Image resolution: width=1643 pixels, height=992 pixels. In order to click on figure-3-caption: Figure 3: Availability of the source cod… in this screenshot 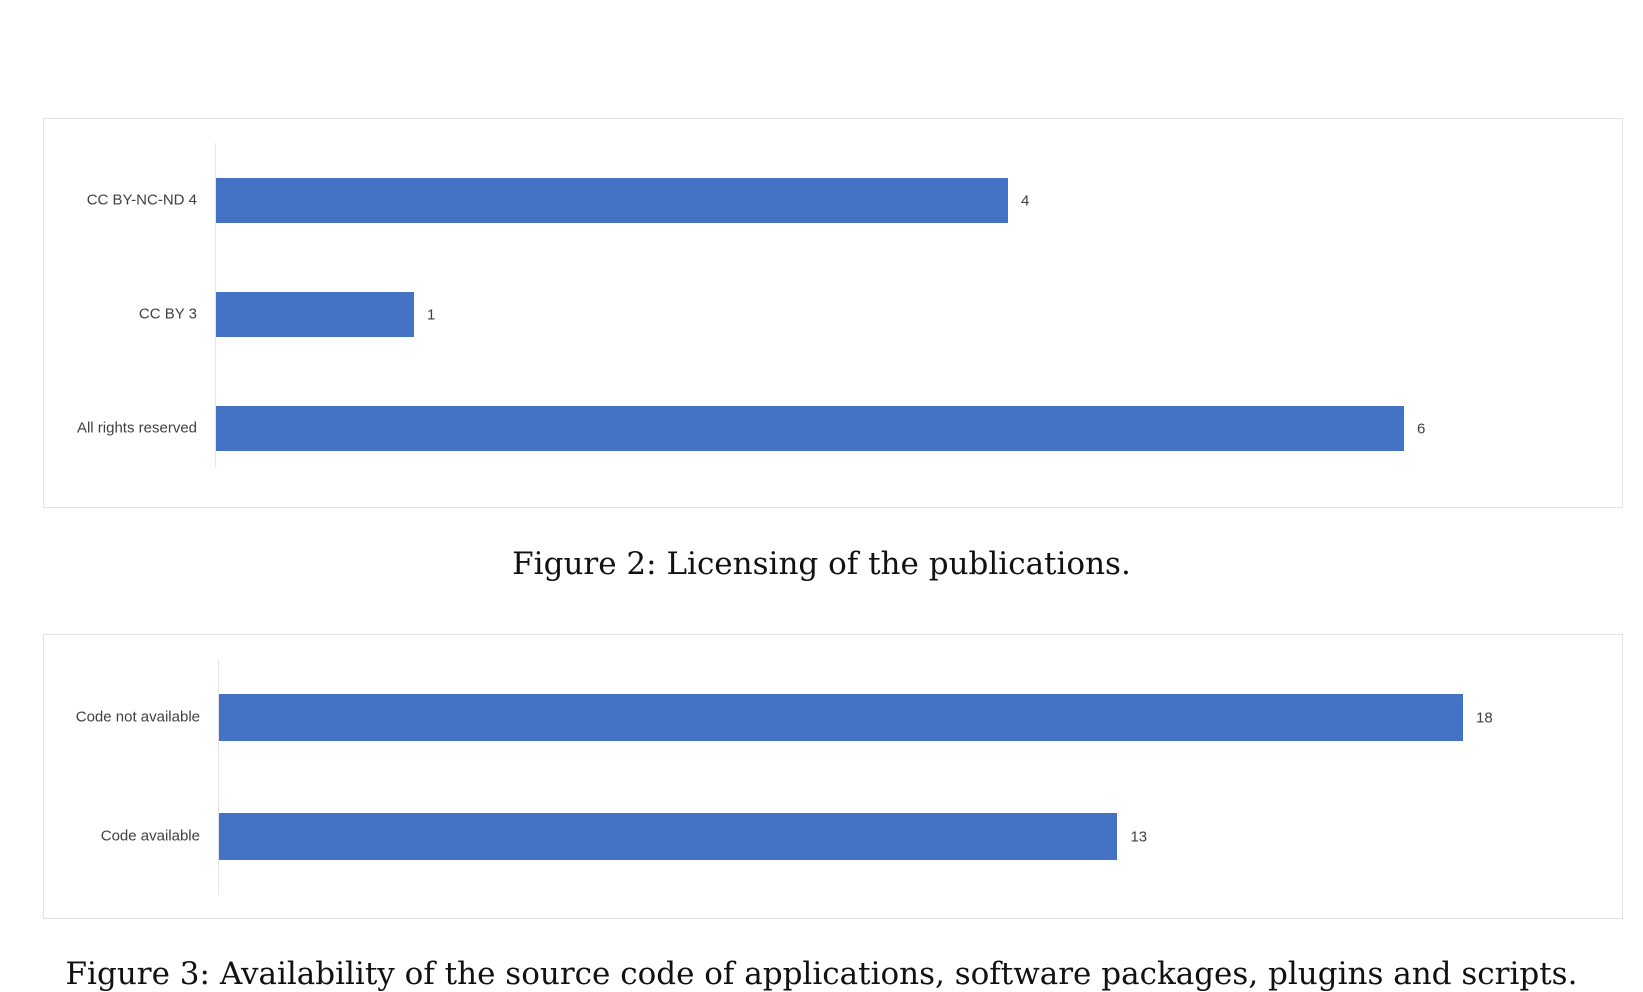, I will do `click(821, 974)`.